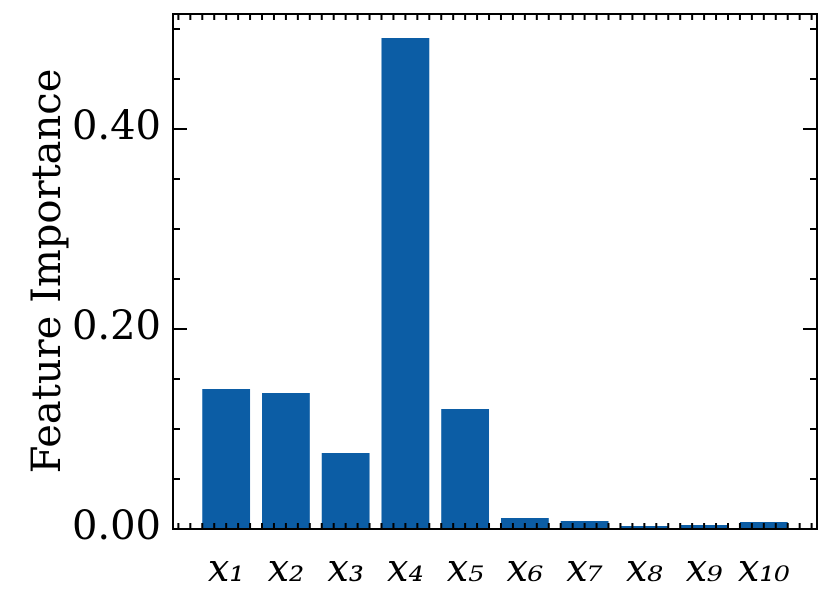 The height and width of the screenshot is (601, 830). Describe the element at coordinates (704, 568) in the screenshot. I see `x-tick-label: x₉` at that location.